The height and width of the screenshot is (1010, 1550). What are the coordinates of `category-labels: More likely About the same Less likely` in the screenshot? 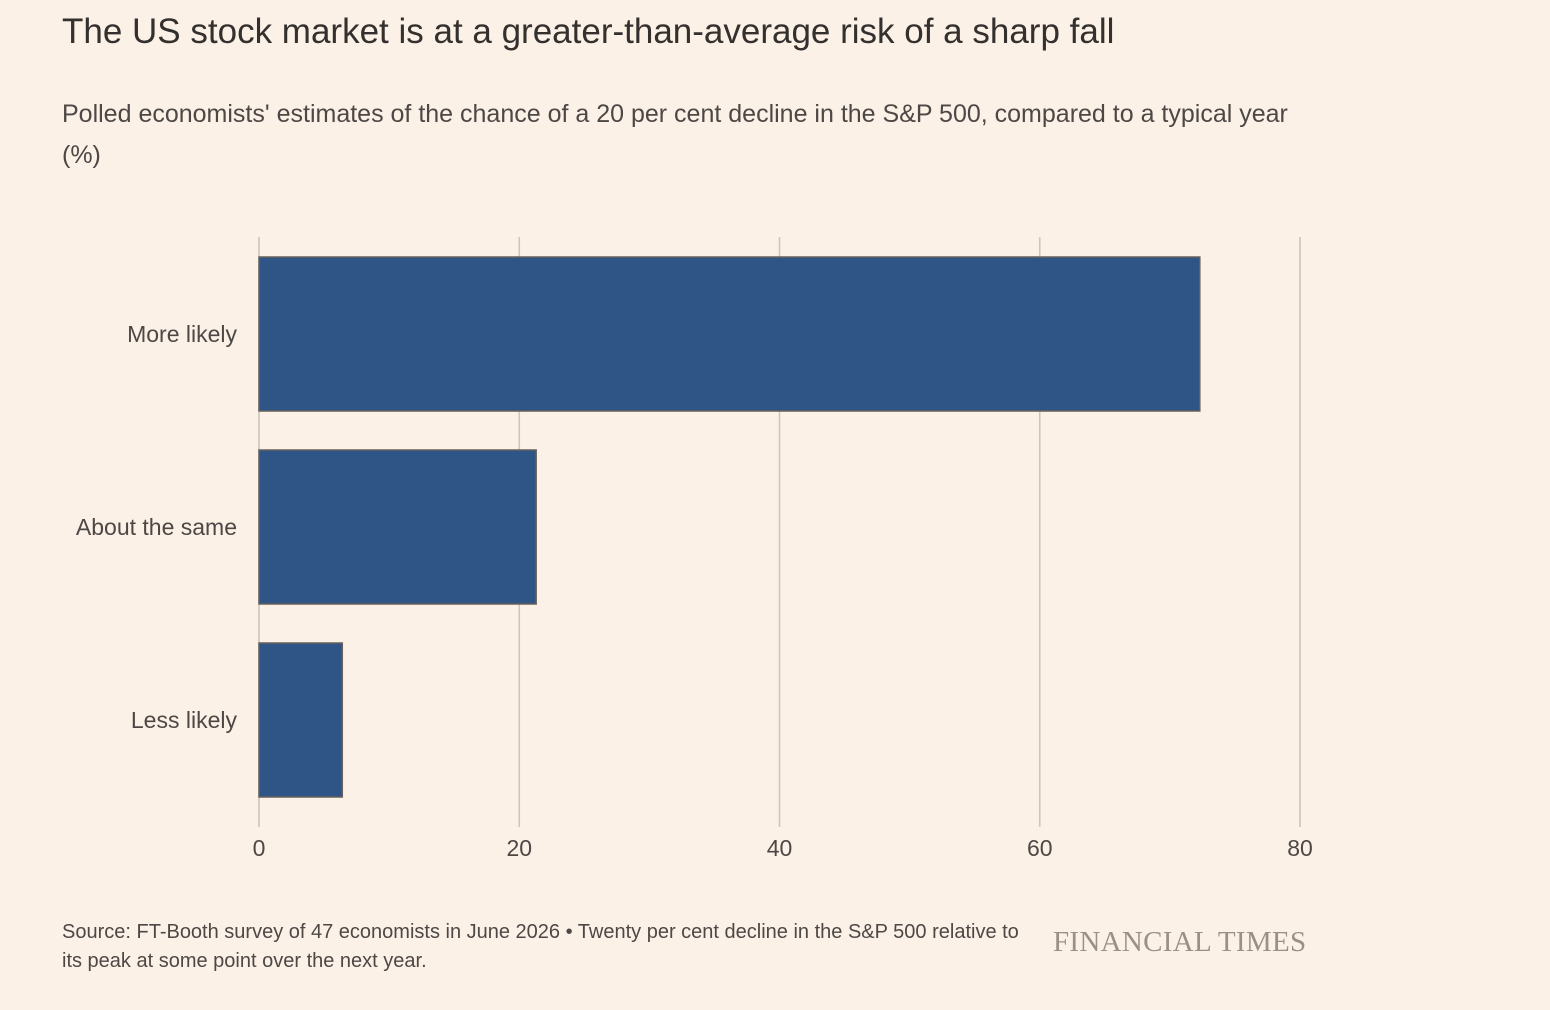 It's located at (157, 527).